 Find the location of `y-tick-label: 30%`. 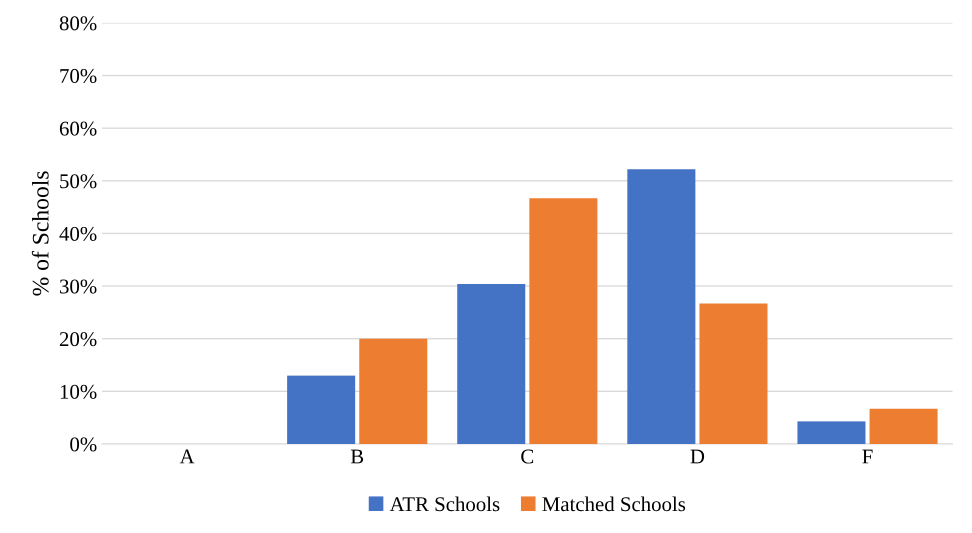

y-tick-label: 30% is located at coordinates (78, 286).